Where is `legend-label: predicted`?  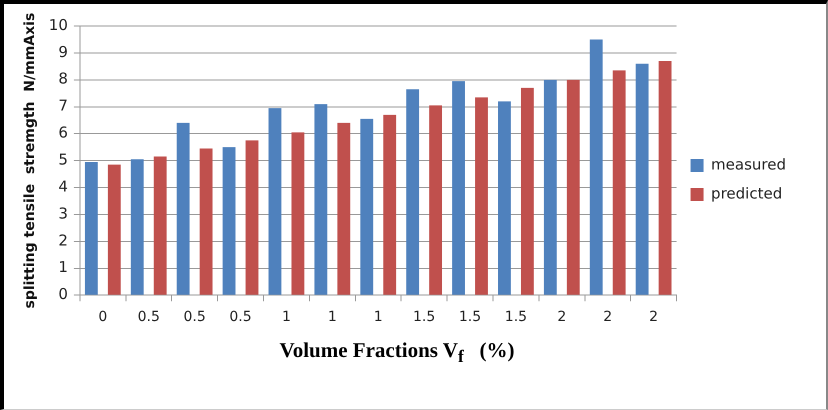
legend-label: predicted is located at coordinates (746, 193).